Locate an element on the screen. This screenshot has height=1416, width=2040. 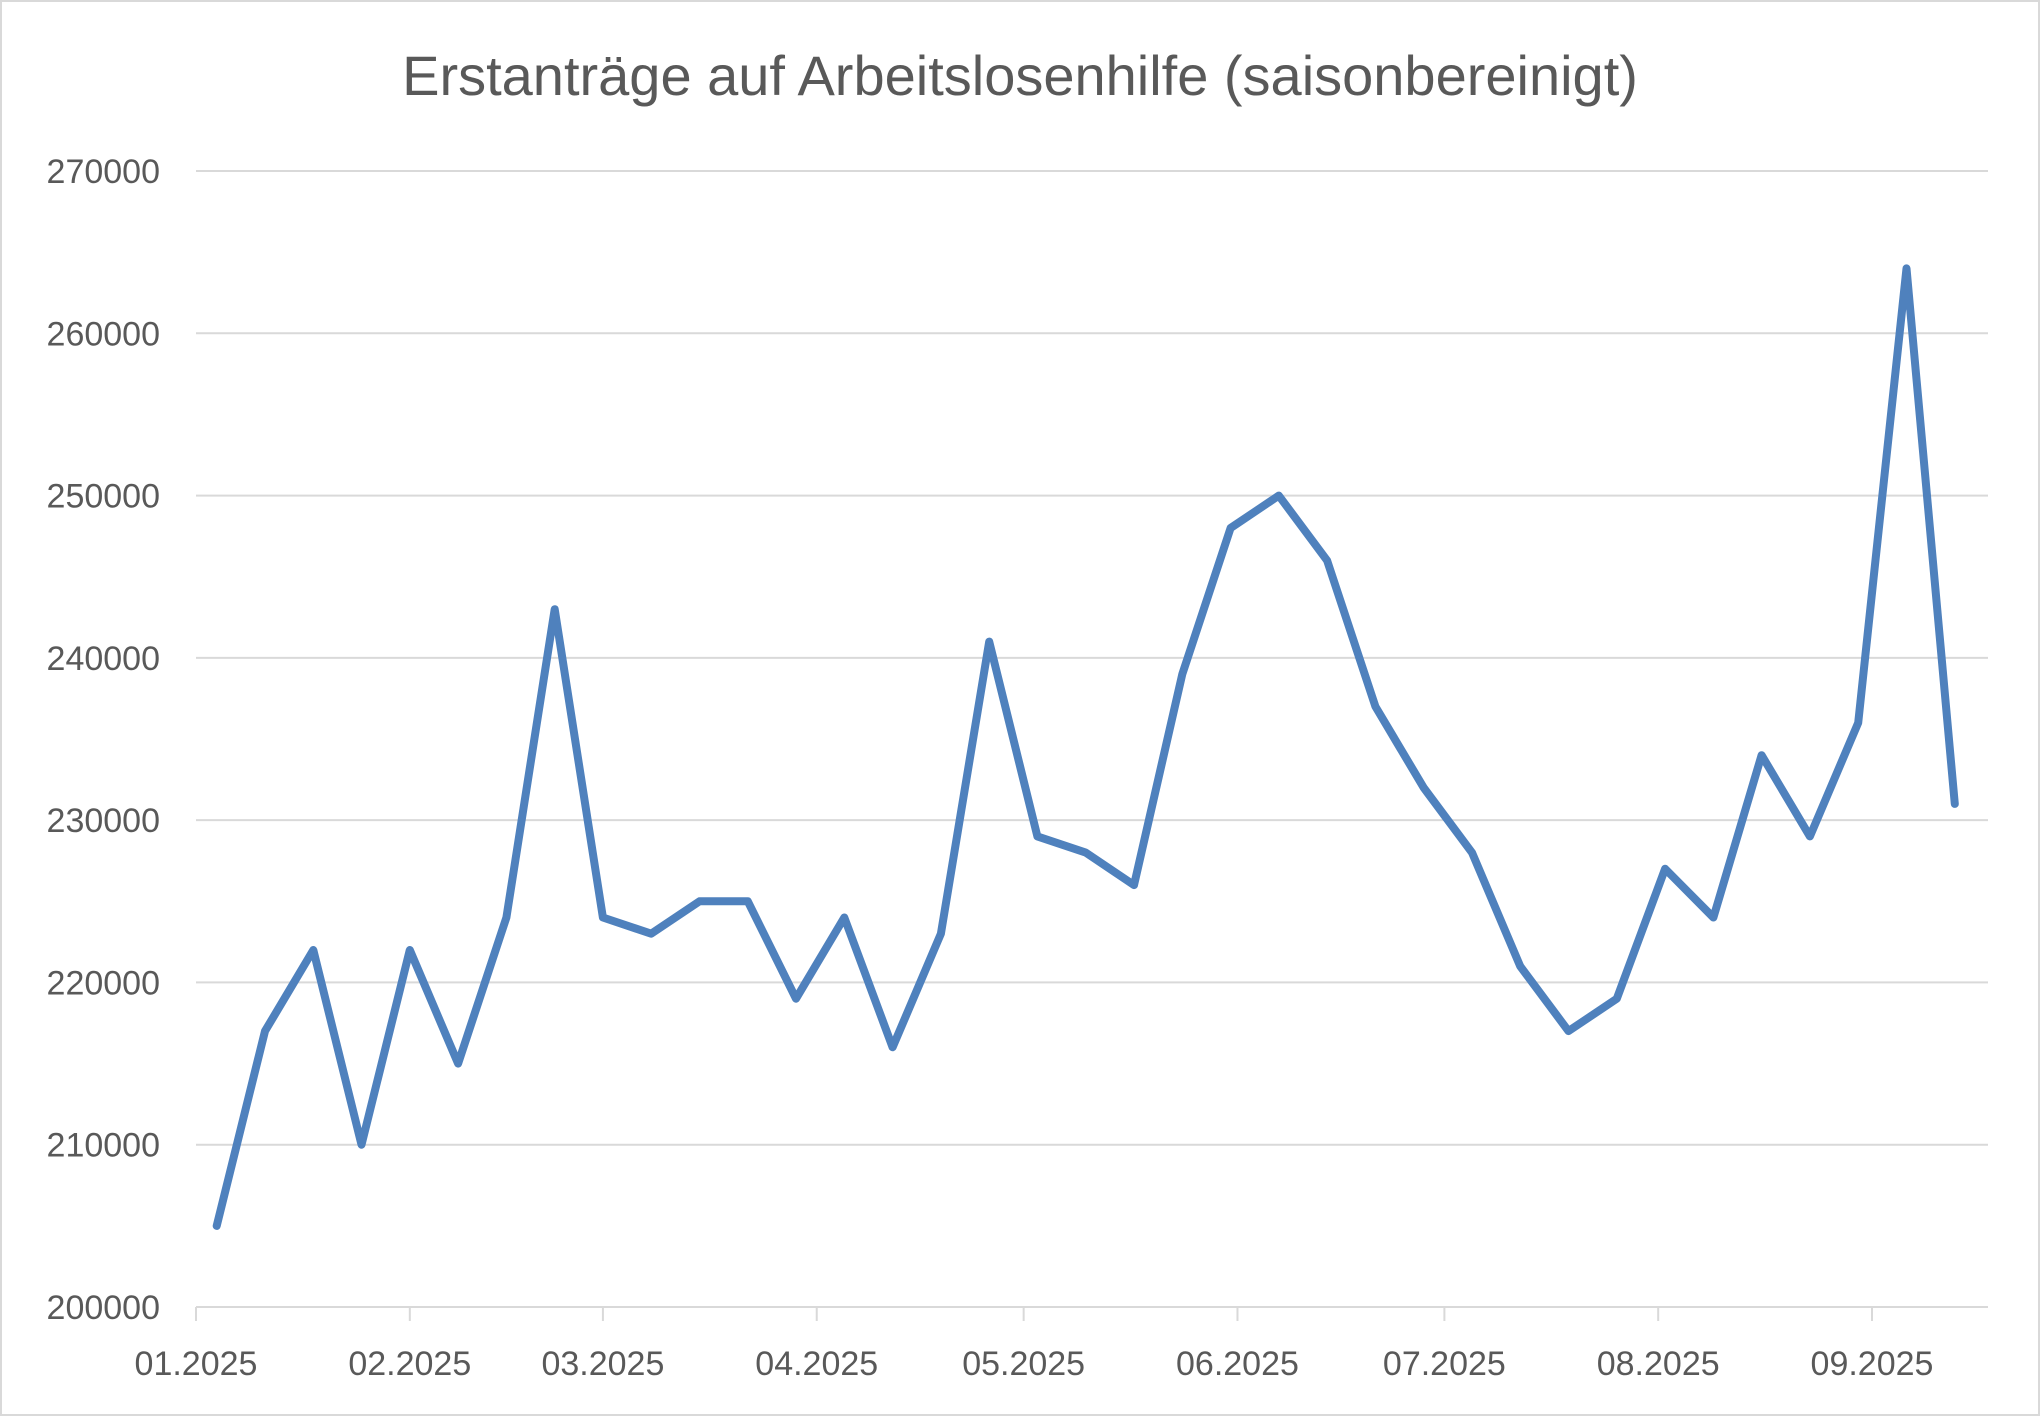
x-tick-label: 08.2025 is located at coordinates (1658, 1364).